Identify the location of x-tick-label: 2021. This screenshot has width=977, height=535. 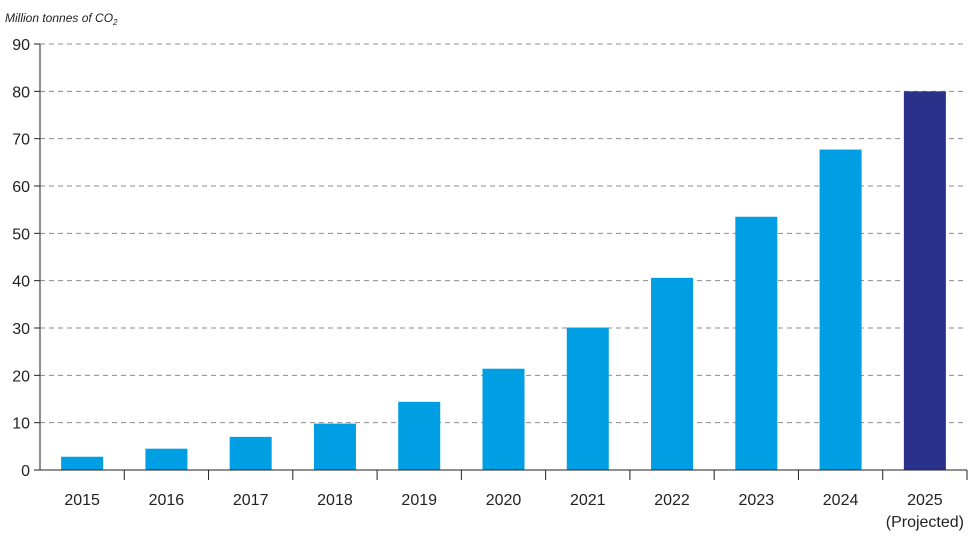
(588, 500).